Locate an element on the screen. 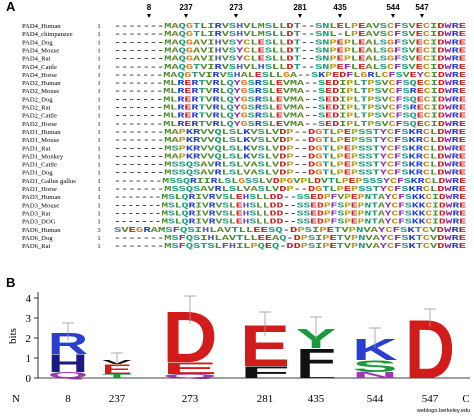 This screenshot has height=416, width=474. logo-letter: L is located at coordinates (316, 375).